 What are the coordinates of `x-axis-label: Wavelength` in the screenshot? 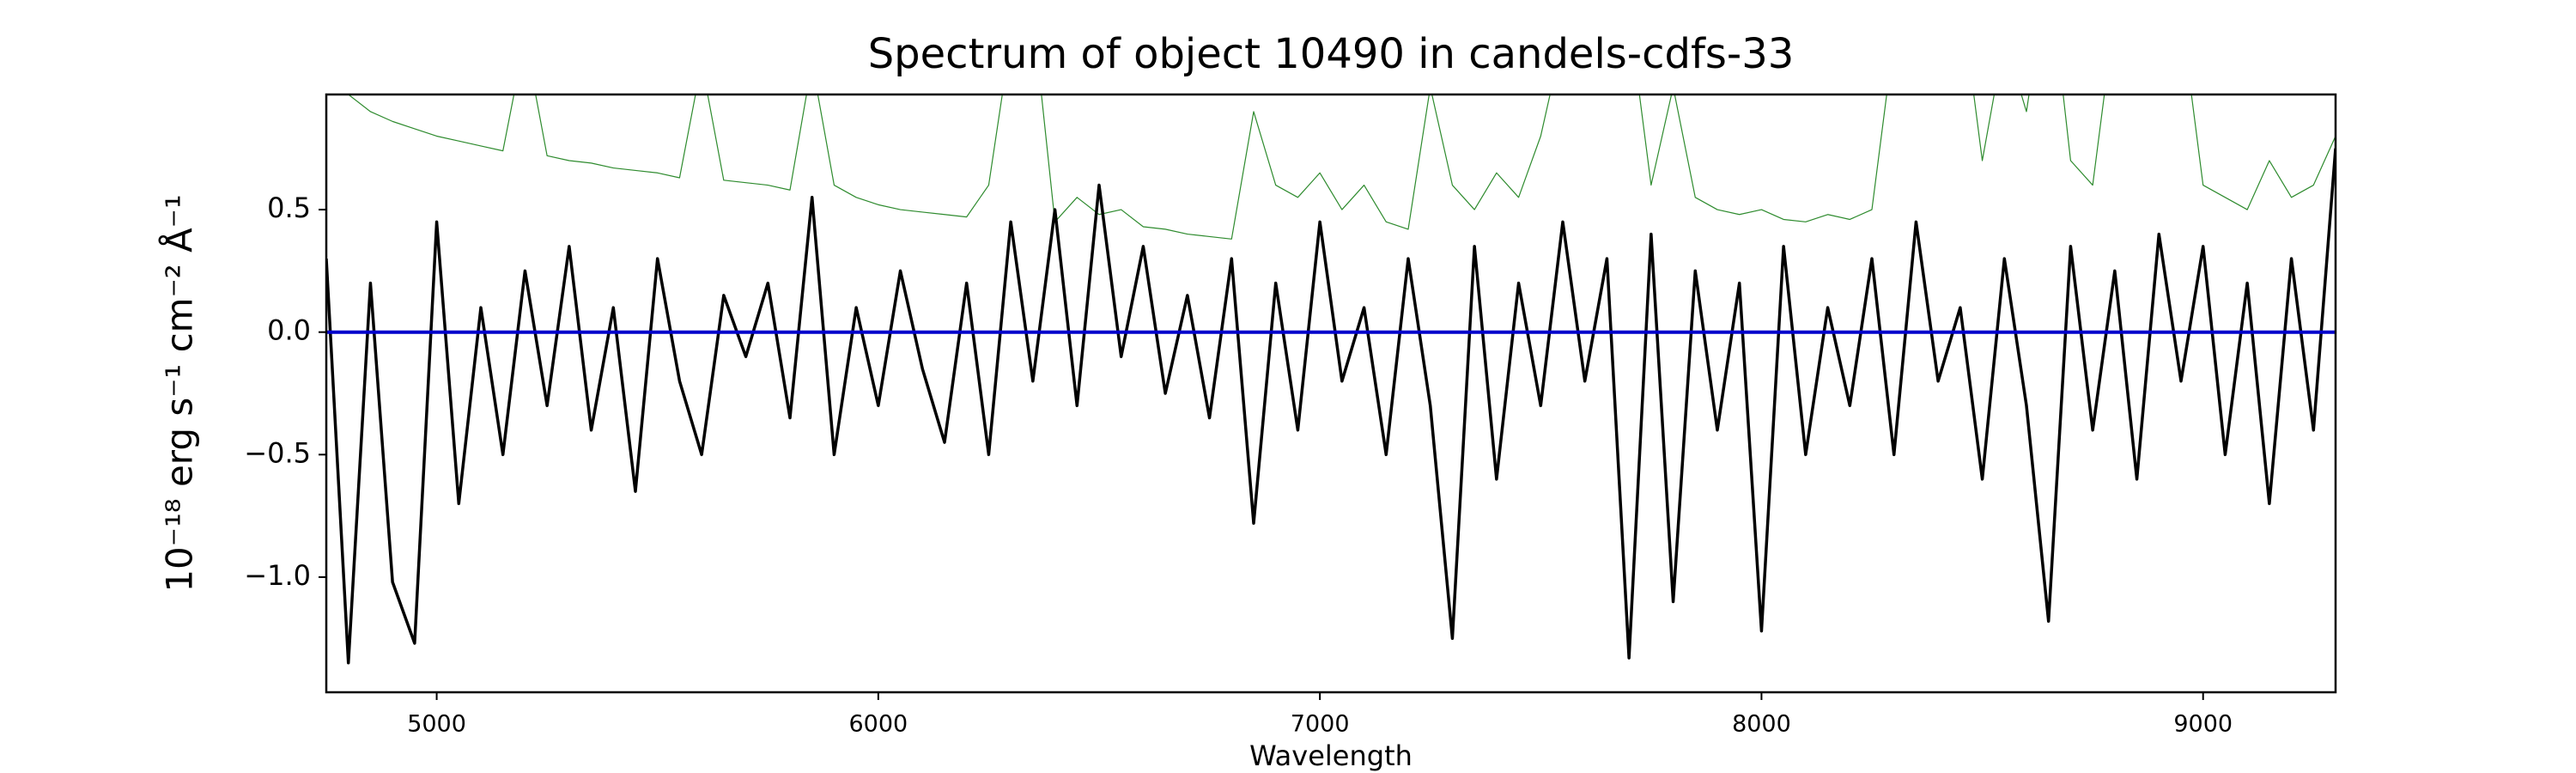 It's located at (1331, 756).